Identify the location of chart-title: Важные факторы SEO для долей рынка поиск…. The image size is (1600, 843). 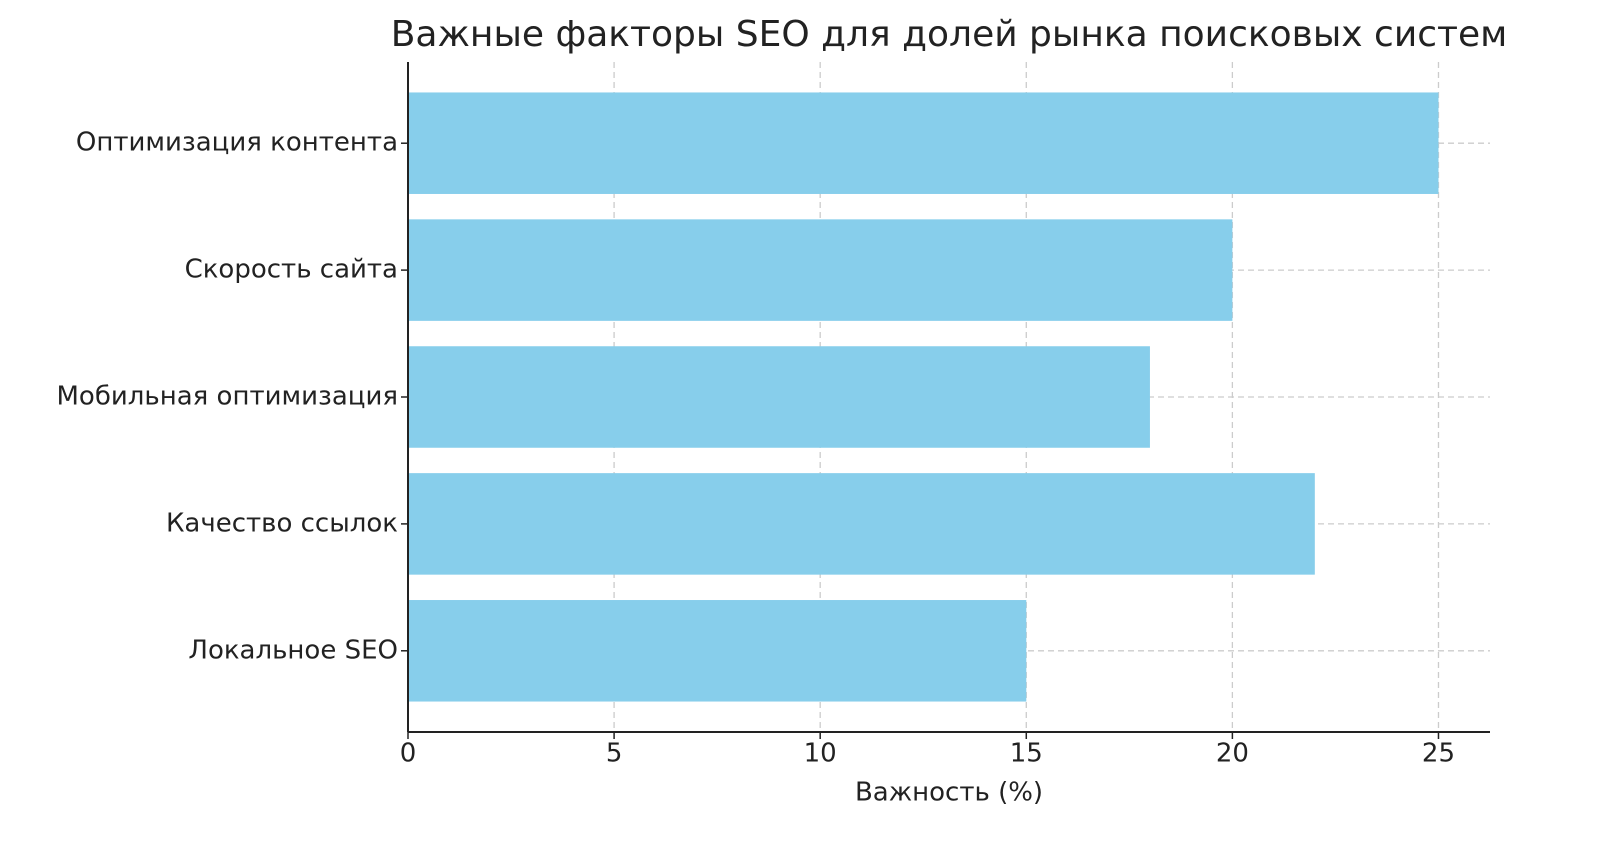
(949, 34).